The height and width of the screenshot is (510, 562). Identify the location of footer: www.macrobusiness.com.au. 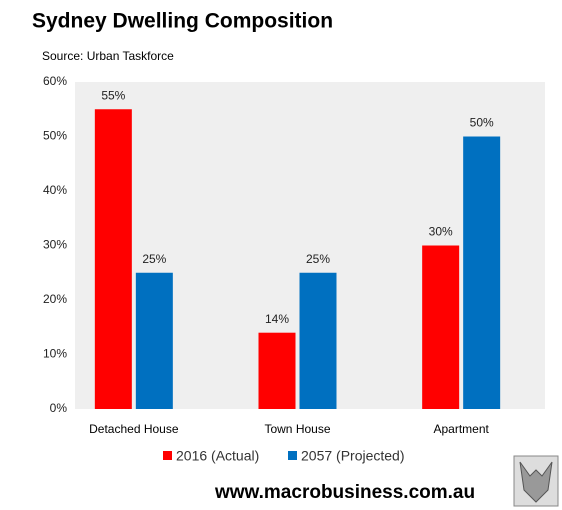
(344, 492).